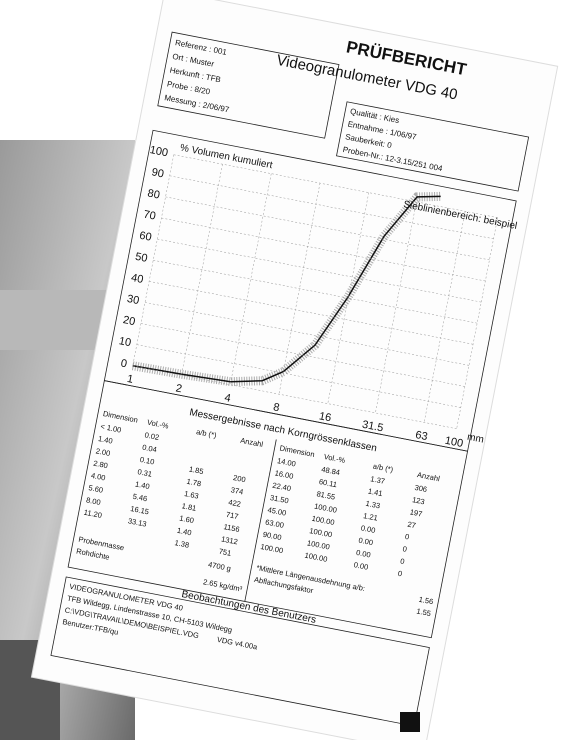  Describe the element at coordinates (159, 151) in the screenshot. I see `y-tick-label: 100` at that location.